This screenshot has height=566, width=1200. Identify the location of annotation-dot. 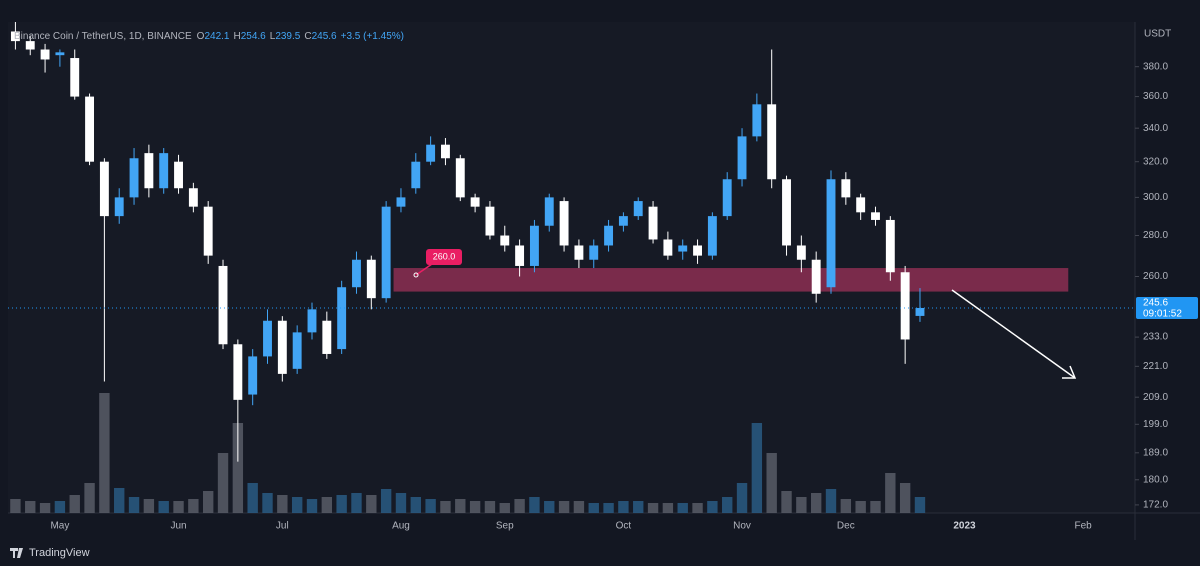
(416, 275).